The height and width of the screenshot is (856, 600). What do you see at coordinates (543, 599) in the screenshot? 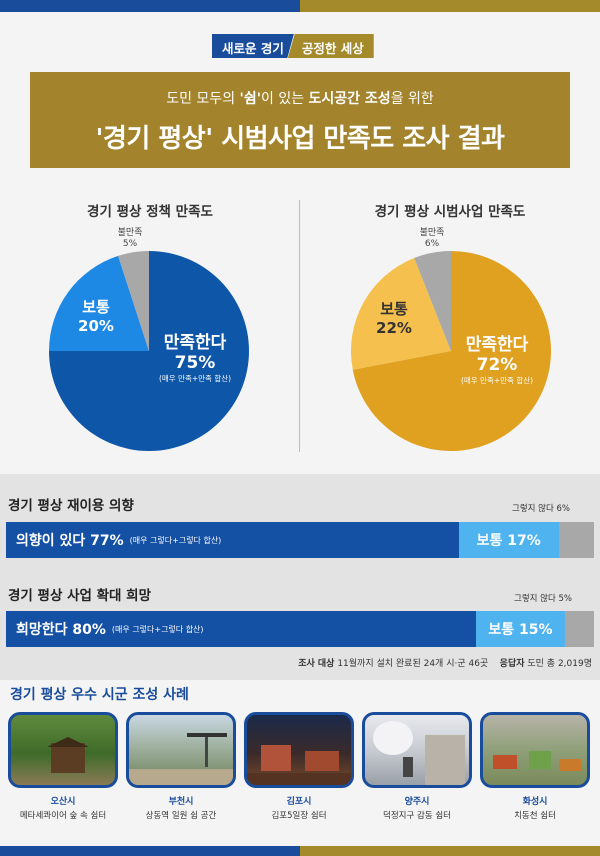
I see `bar2-c-label: 그렇지 않다 5%` at bounding box center [543, 599].